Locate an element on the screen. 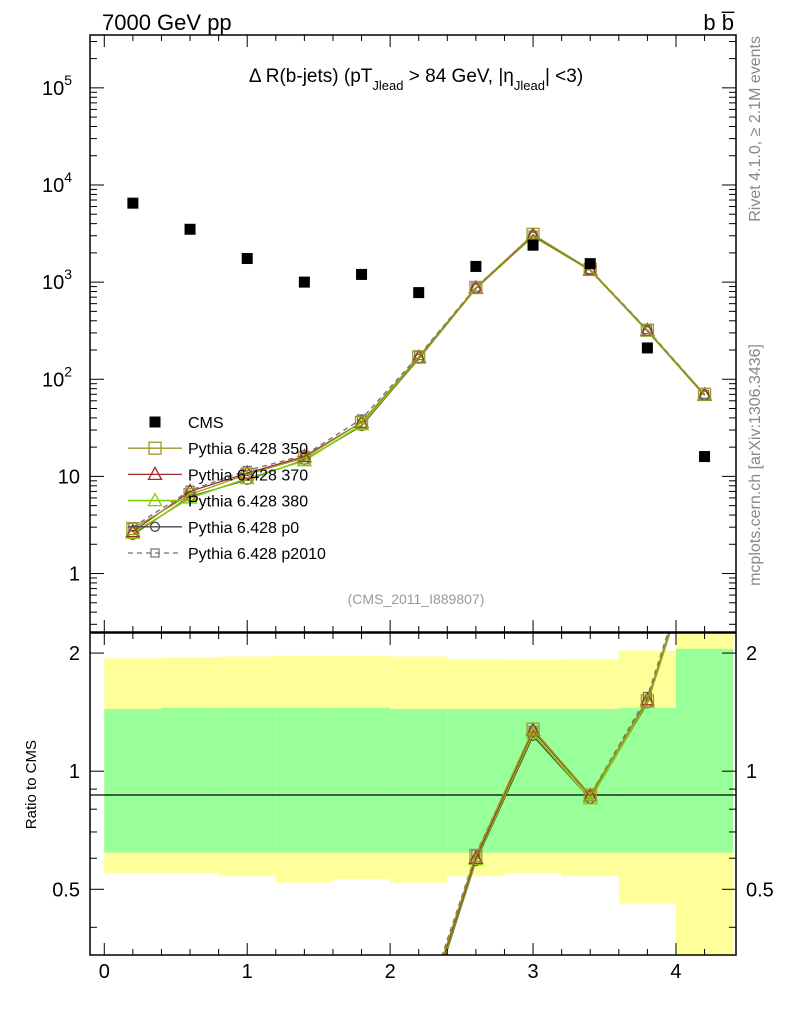 The image size is (786, 1024). title-main: (b-jets) (pT is located at coordinates (325, 76).